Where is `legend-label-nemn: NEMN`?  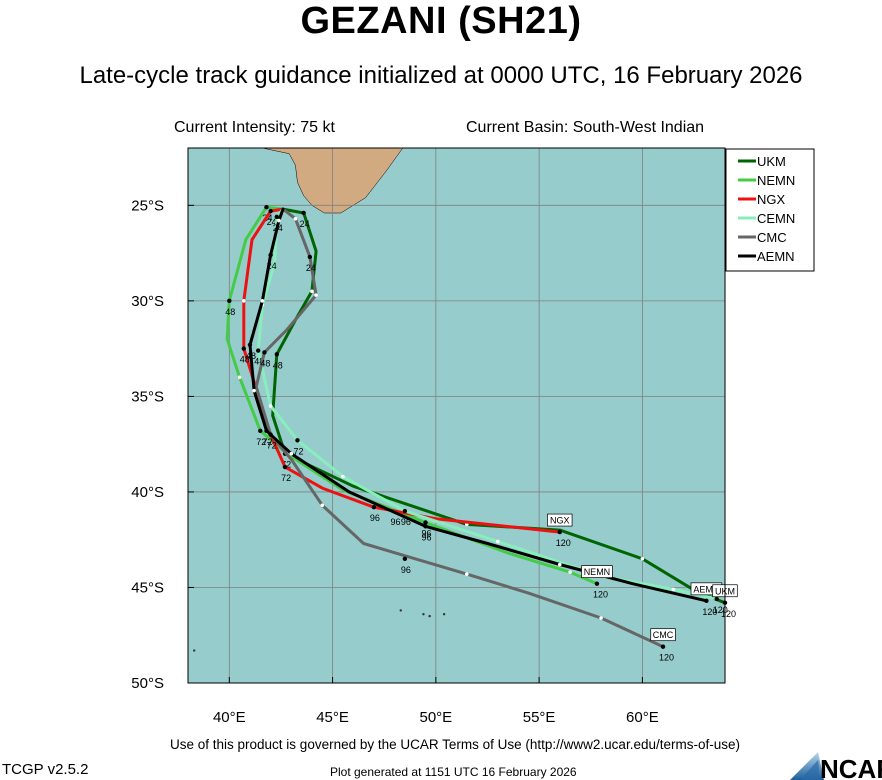
legend-label-nemn: NEMN is located at coordinates (776, 180).